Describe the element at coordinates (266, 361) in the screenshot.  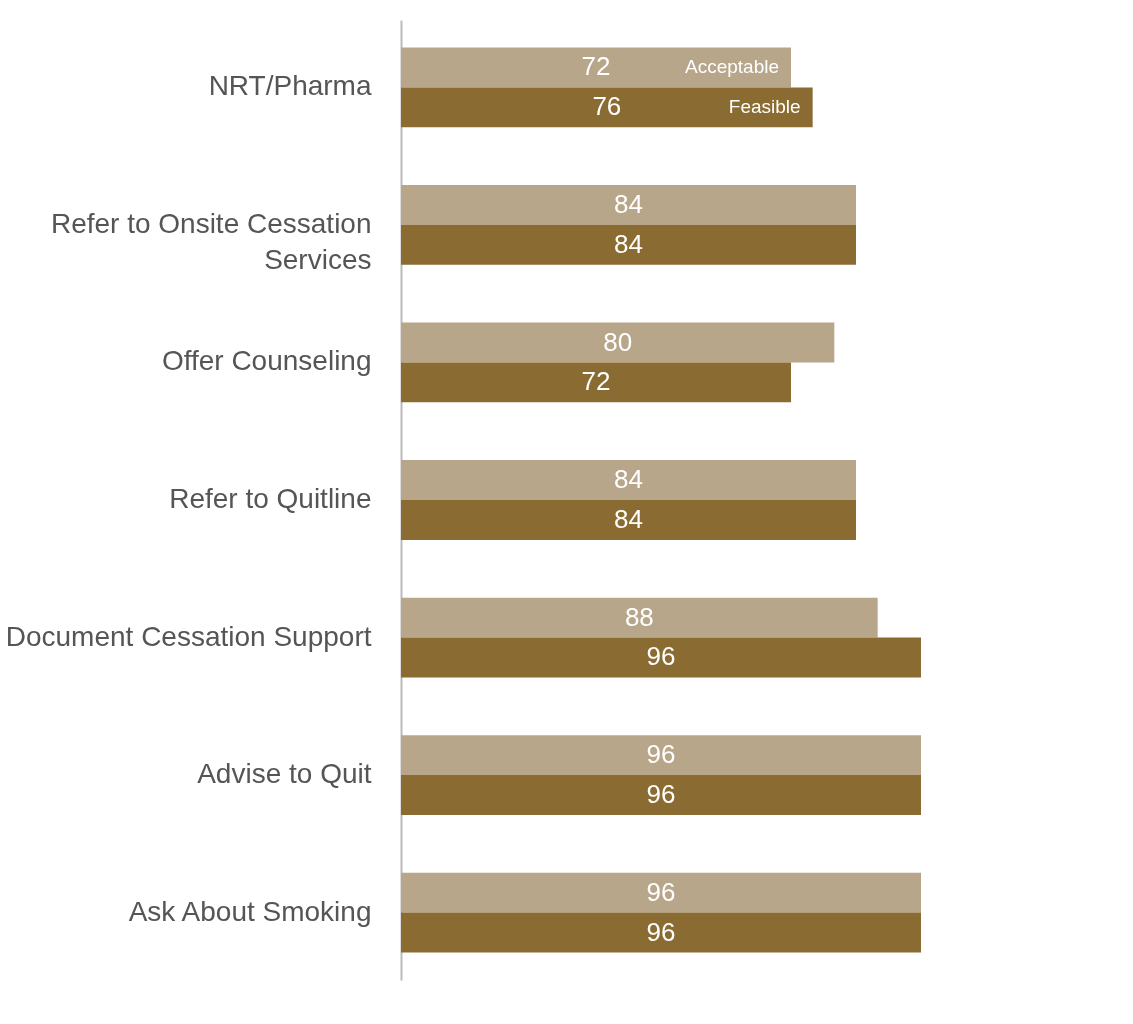
I see `y-tick-label: Offer Counseling` at that location.